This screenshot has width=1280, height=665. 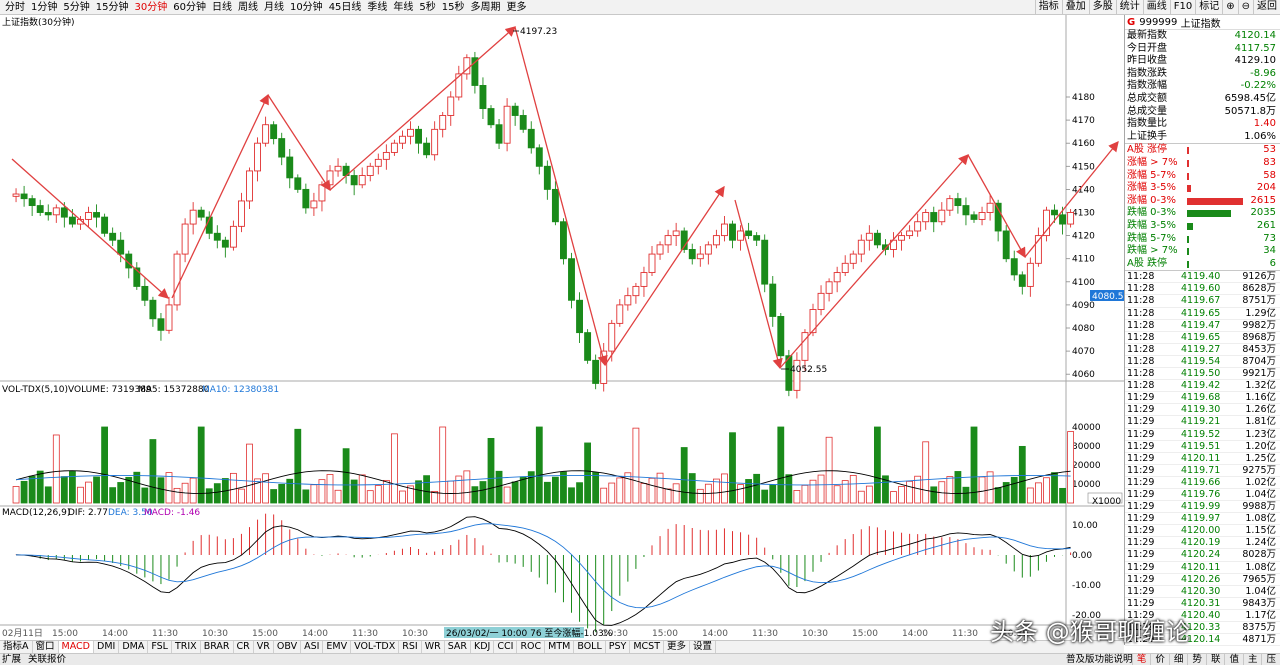 What do you see at coordinates (46, 647) in the screenshot?
I see `indicator-tab: 窗口` at bounding box center [46, 647].